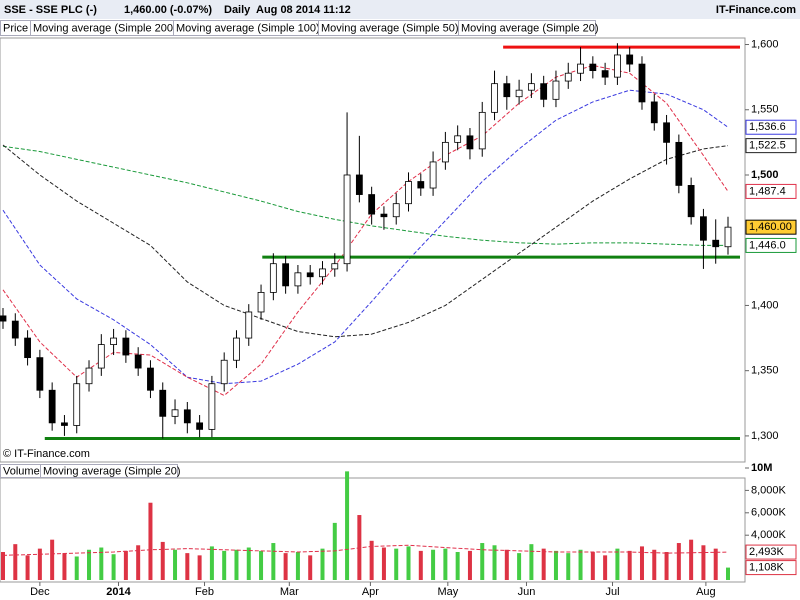 The height and width of the screenshot is (600, 800). I want to click on last-value-label: 2,493K, so click(767, 552).